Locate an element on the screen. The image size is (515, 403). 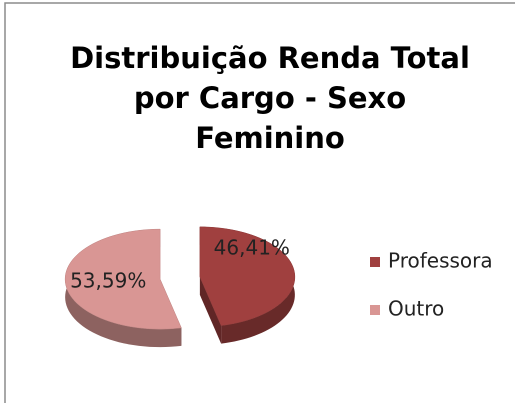
legend-label: Outro is located at coordinates (416, 309).